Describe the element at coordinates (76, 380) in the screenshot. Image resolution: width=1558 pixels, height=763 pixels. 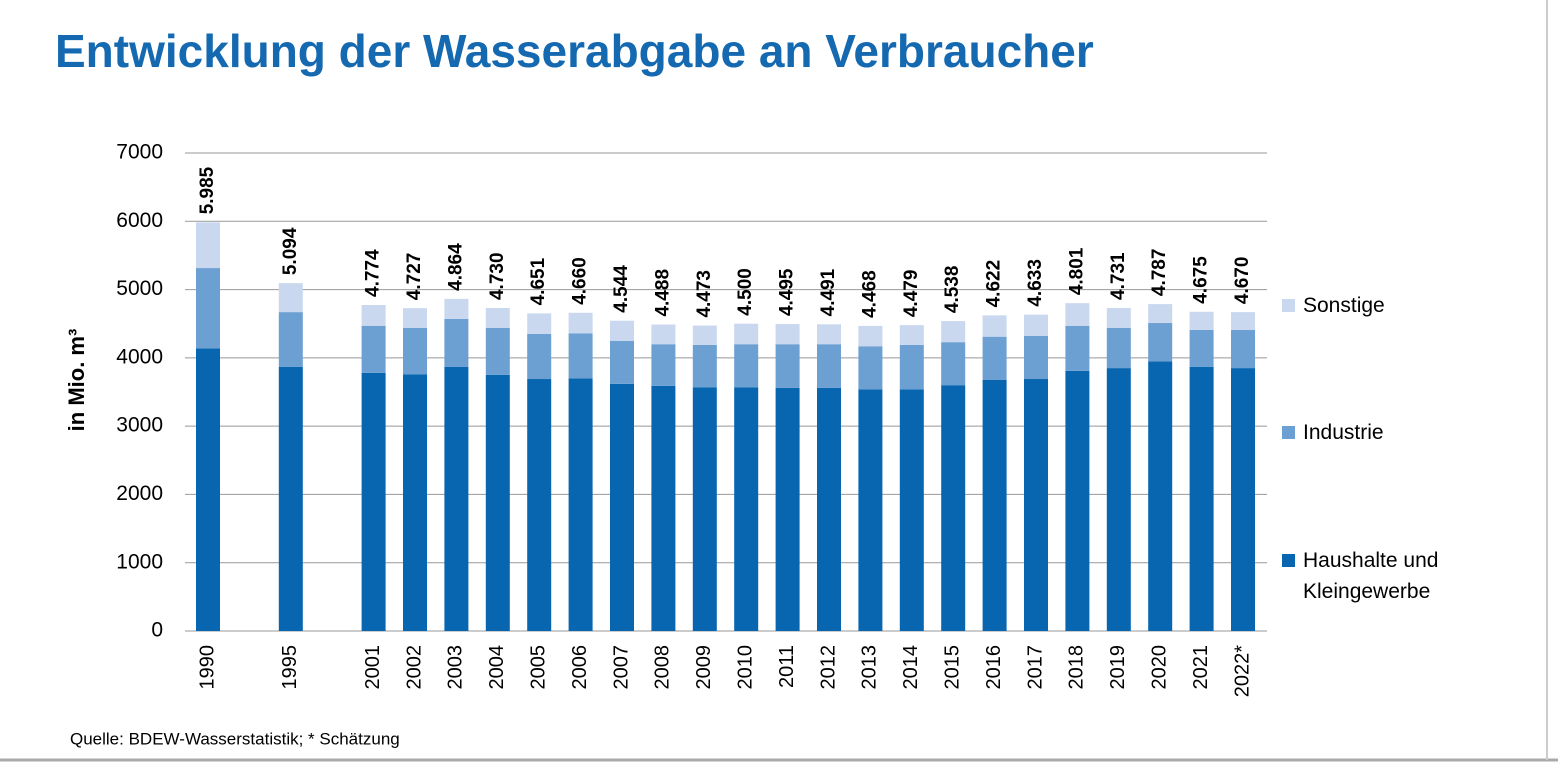
I see `y-axis-label: in Mio. m³` at that location.